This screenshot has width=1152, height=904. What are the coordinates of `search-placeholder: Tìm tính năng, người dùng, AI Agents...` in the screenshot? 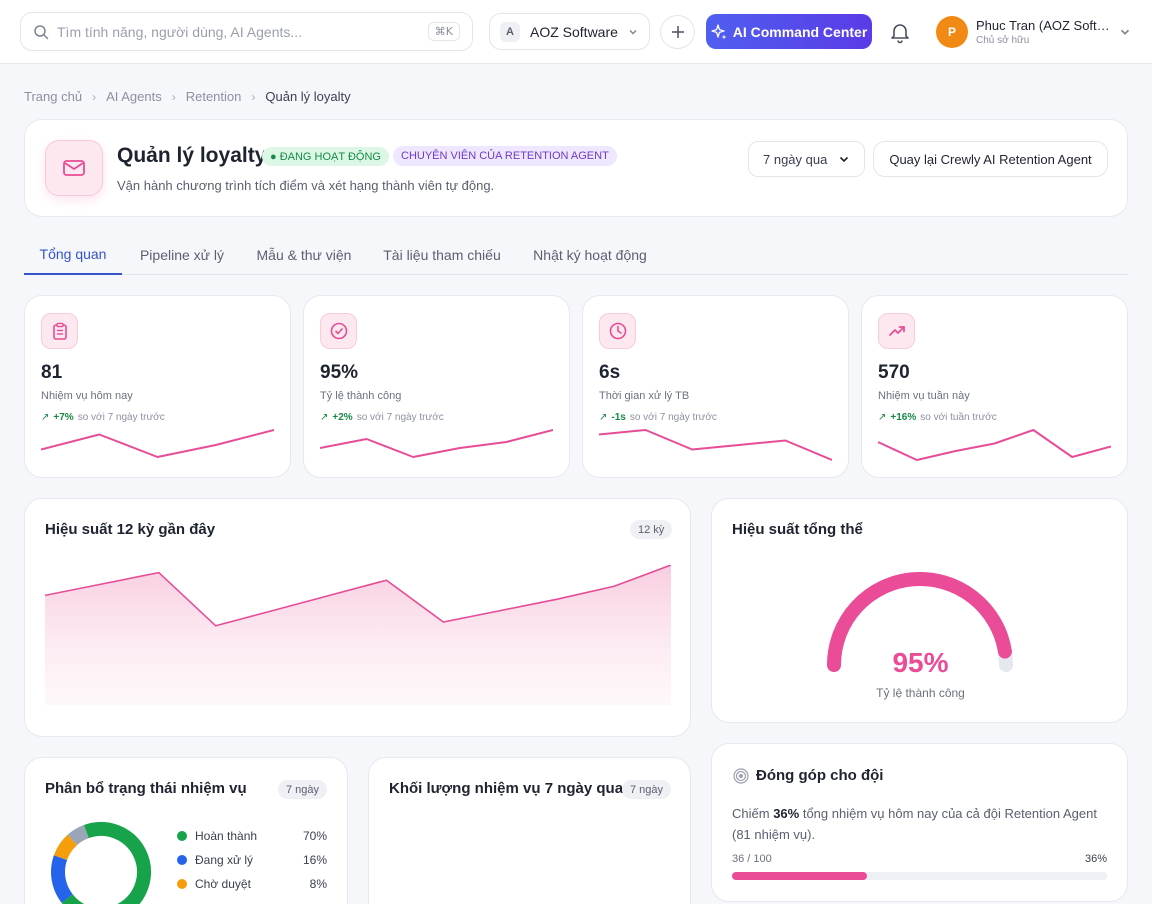 It's located at (180, 31).